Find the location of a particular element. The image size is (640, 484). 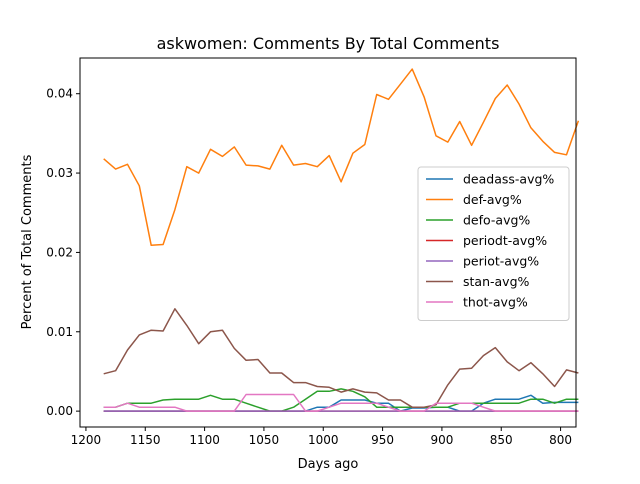

y-tick-label: 0.02 is located at coordinates (59, 252).